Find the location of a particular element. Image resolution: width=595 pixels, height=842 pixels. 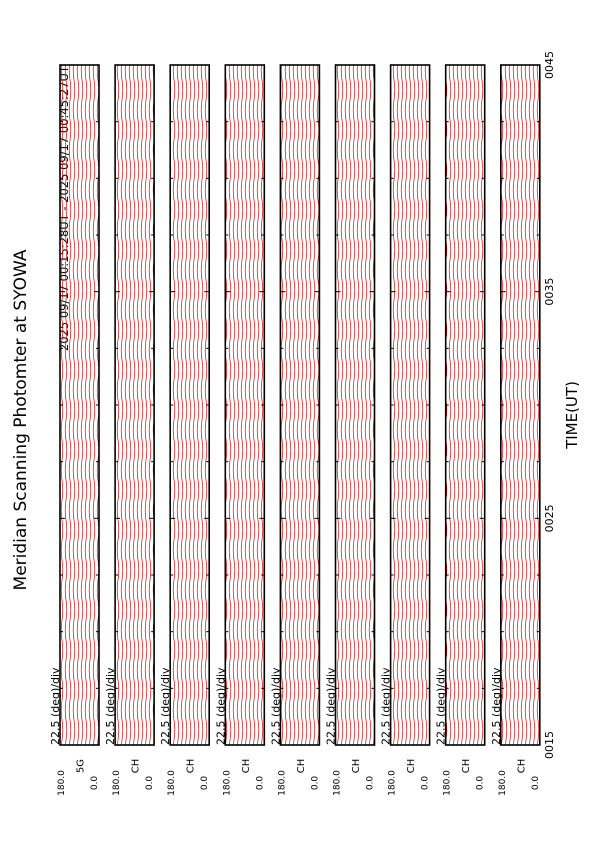

time-tick-label: 0025 is located at coordinates (549, 518).